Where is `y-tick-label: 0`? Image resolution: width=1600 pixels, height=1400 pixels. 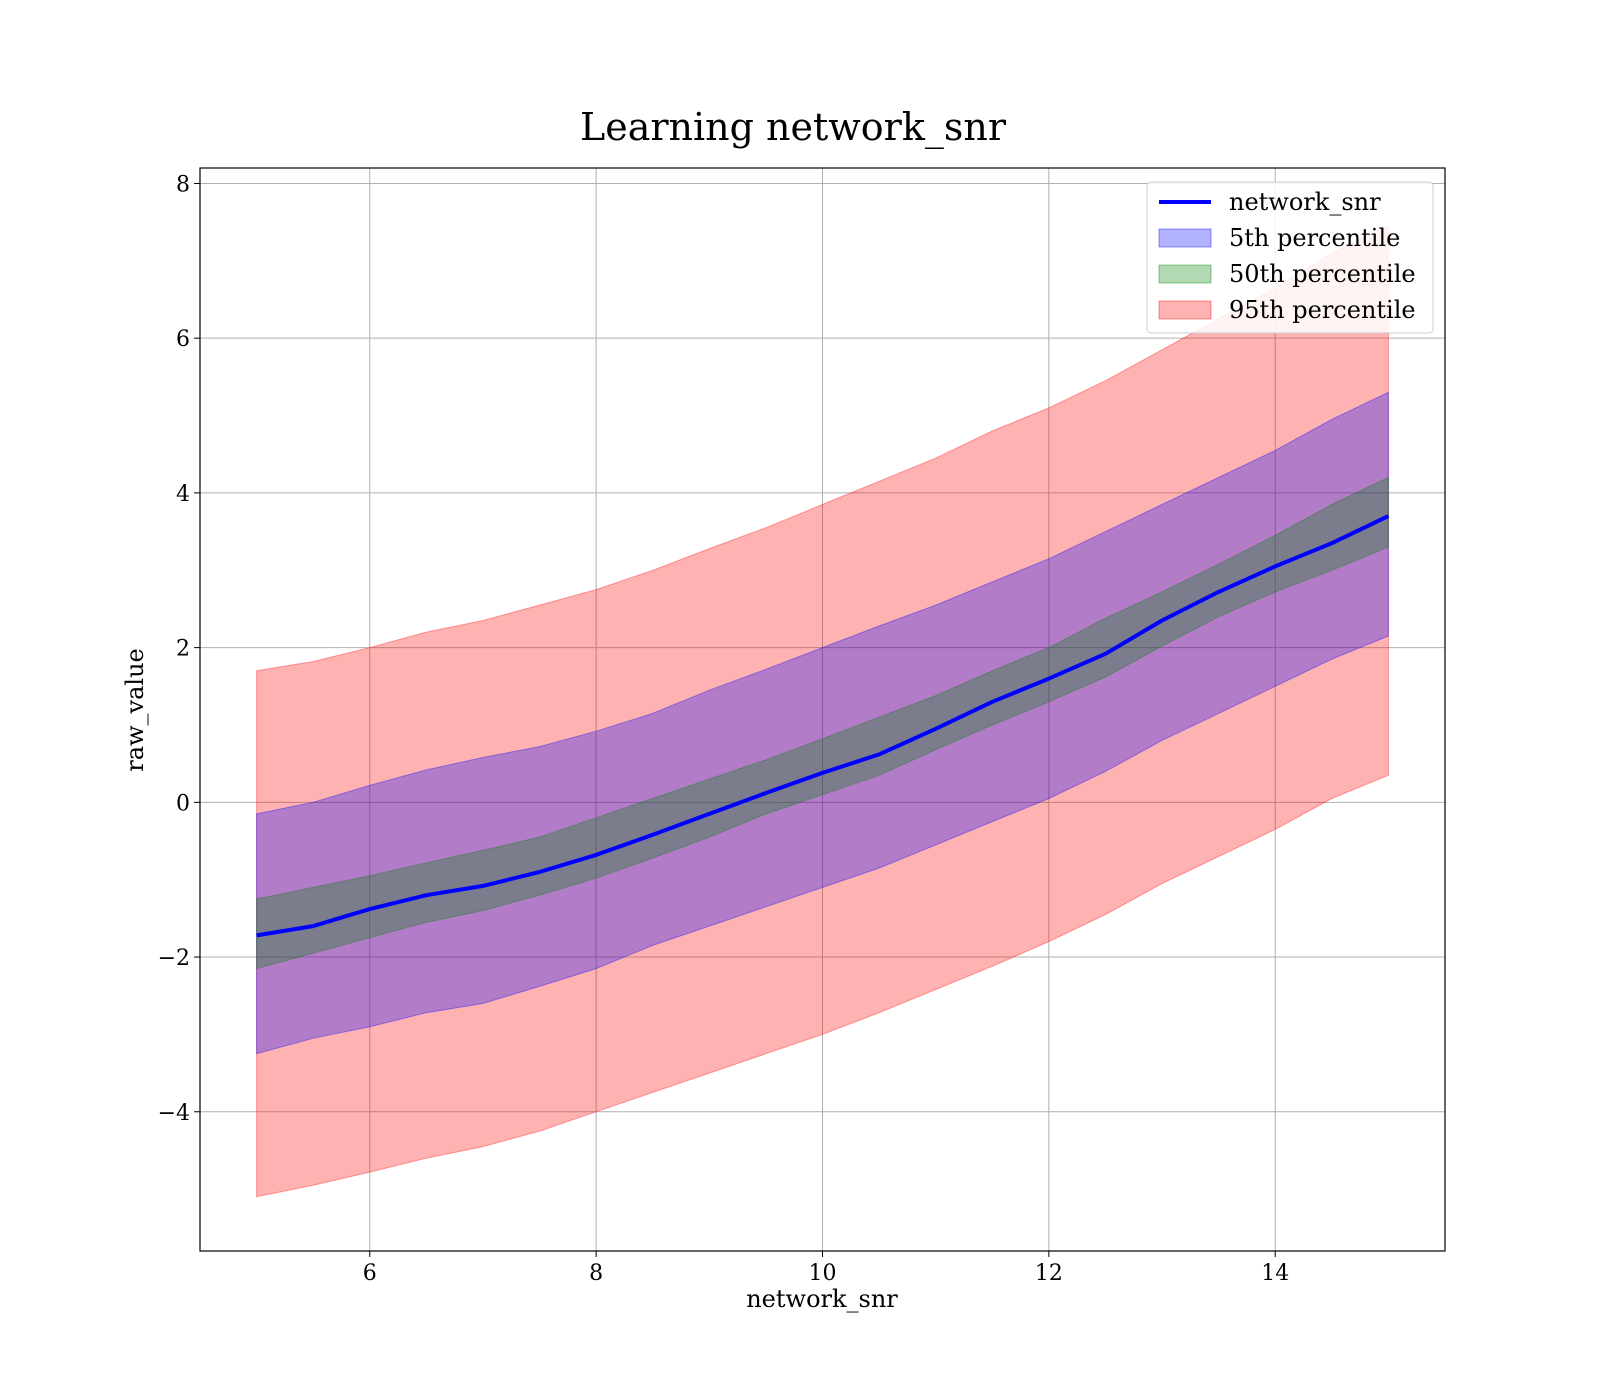 y-tick-label: 0 is located at coordinates (183, 803).